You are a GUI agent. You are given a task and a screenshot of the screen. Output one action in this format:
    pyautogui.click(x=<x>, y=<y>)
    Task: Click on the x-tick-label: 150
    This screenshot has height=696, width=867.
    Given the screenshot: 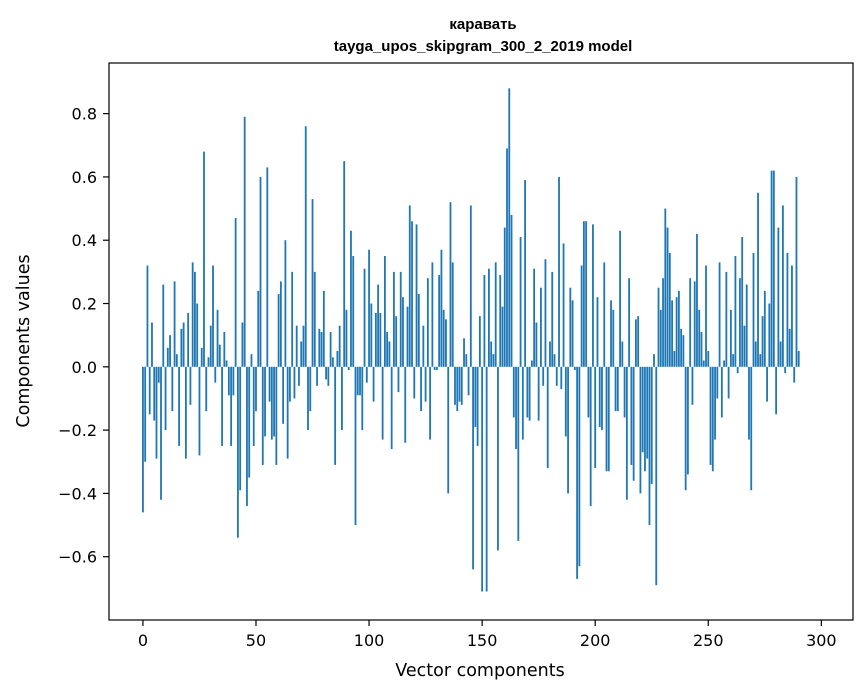 What is the action you would take?
    pyautogui.click(x=482, y=640)
    